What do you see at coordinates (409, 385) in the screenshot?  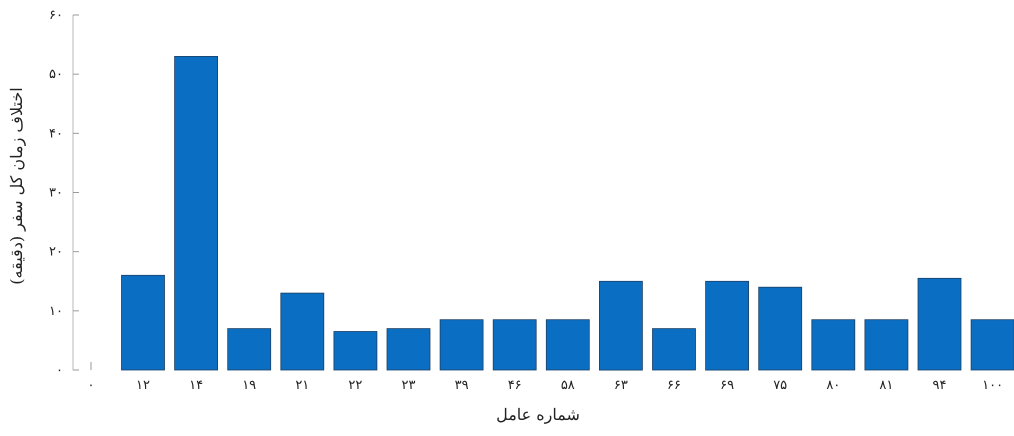 I see `x-tick-label: ۲۳` at bounding box center [409, 385].